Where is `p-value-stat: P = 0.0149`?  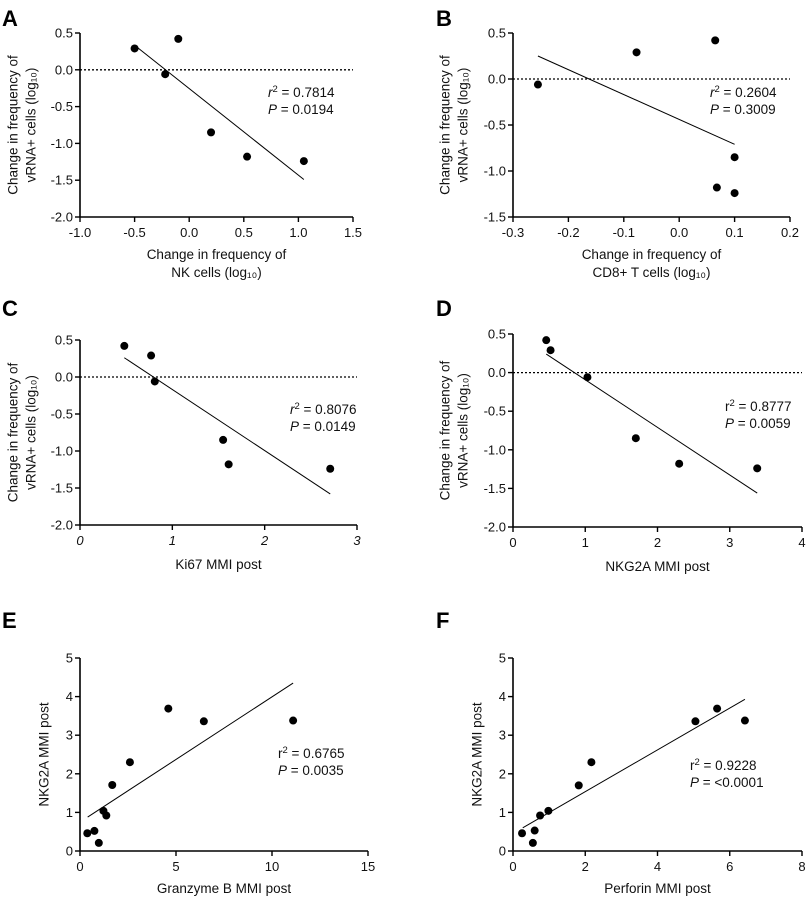 p-value-stat: P = 0.0149 is located at coordinates (323, 426).